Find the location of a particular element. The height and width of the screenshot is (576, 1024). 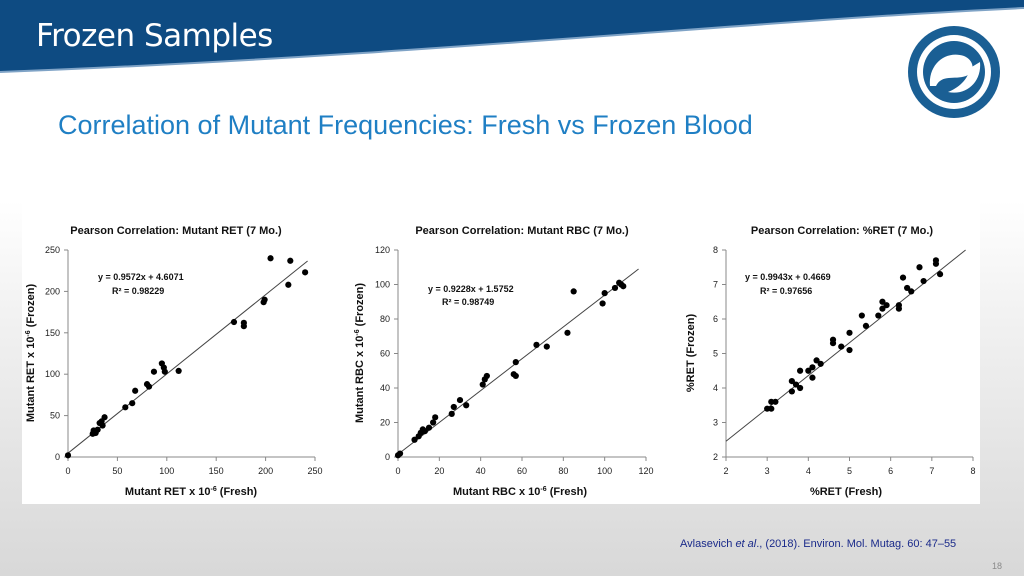

y-tick-label: 80 is located at coordinates (385, 319).